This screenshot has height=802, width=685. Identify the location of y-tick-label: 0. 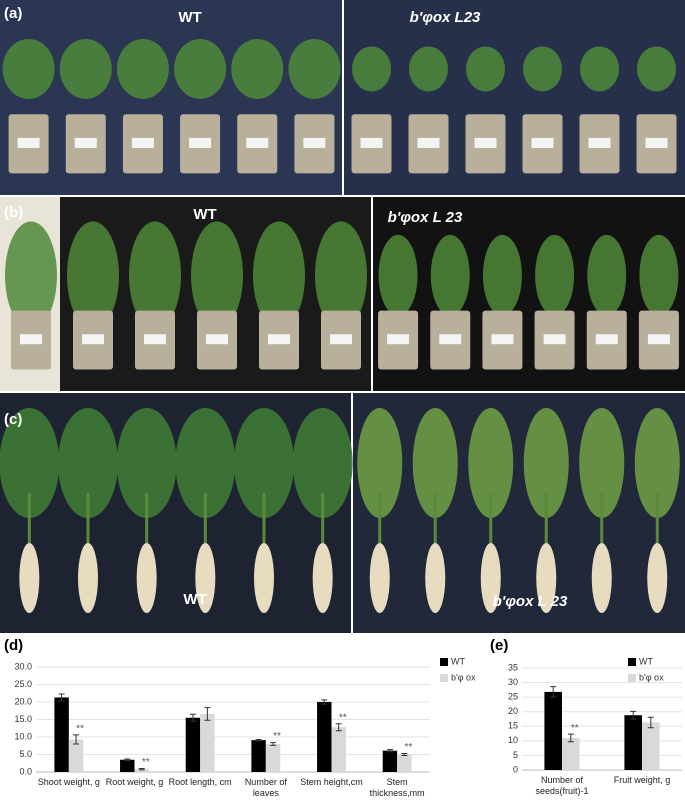
(515, 769).